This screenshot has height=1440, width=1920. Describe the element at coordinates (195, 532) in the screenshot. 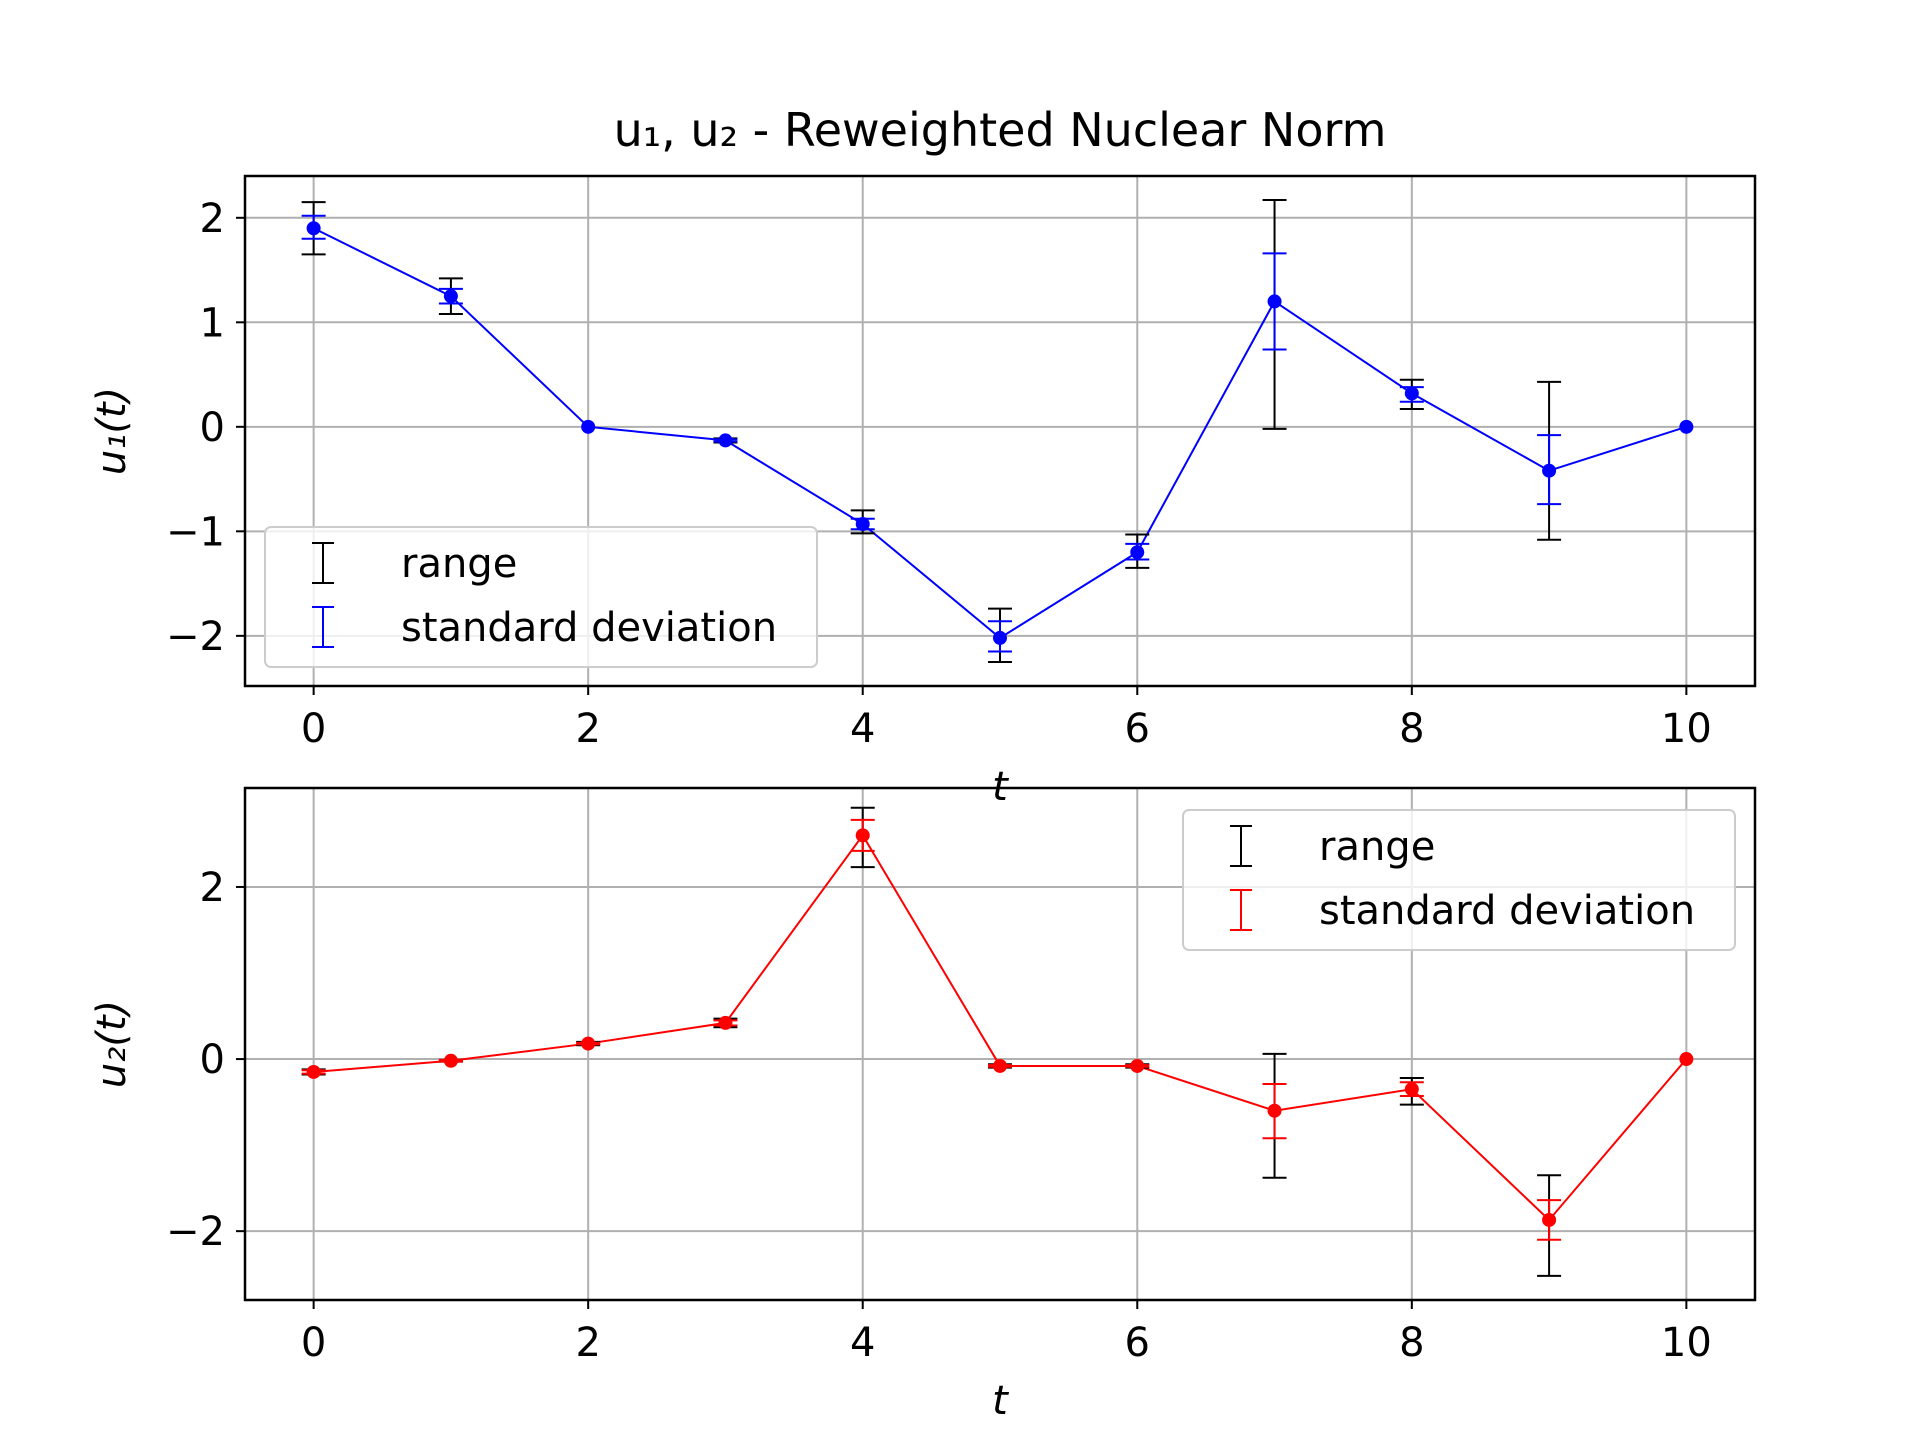

I see `y-tick-label: −1` at that location.